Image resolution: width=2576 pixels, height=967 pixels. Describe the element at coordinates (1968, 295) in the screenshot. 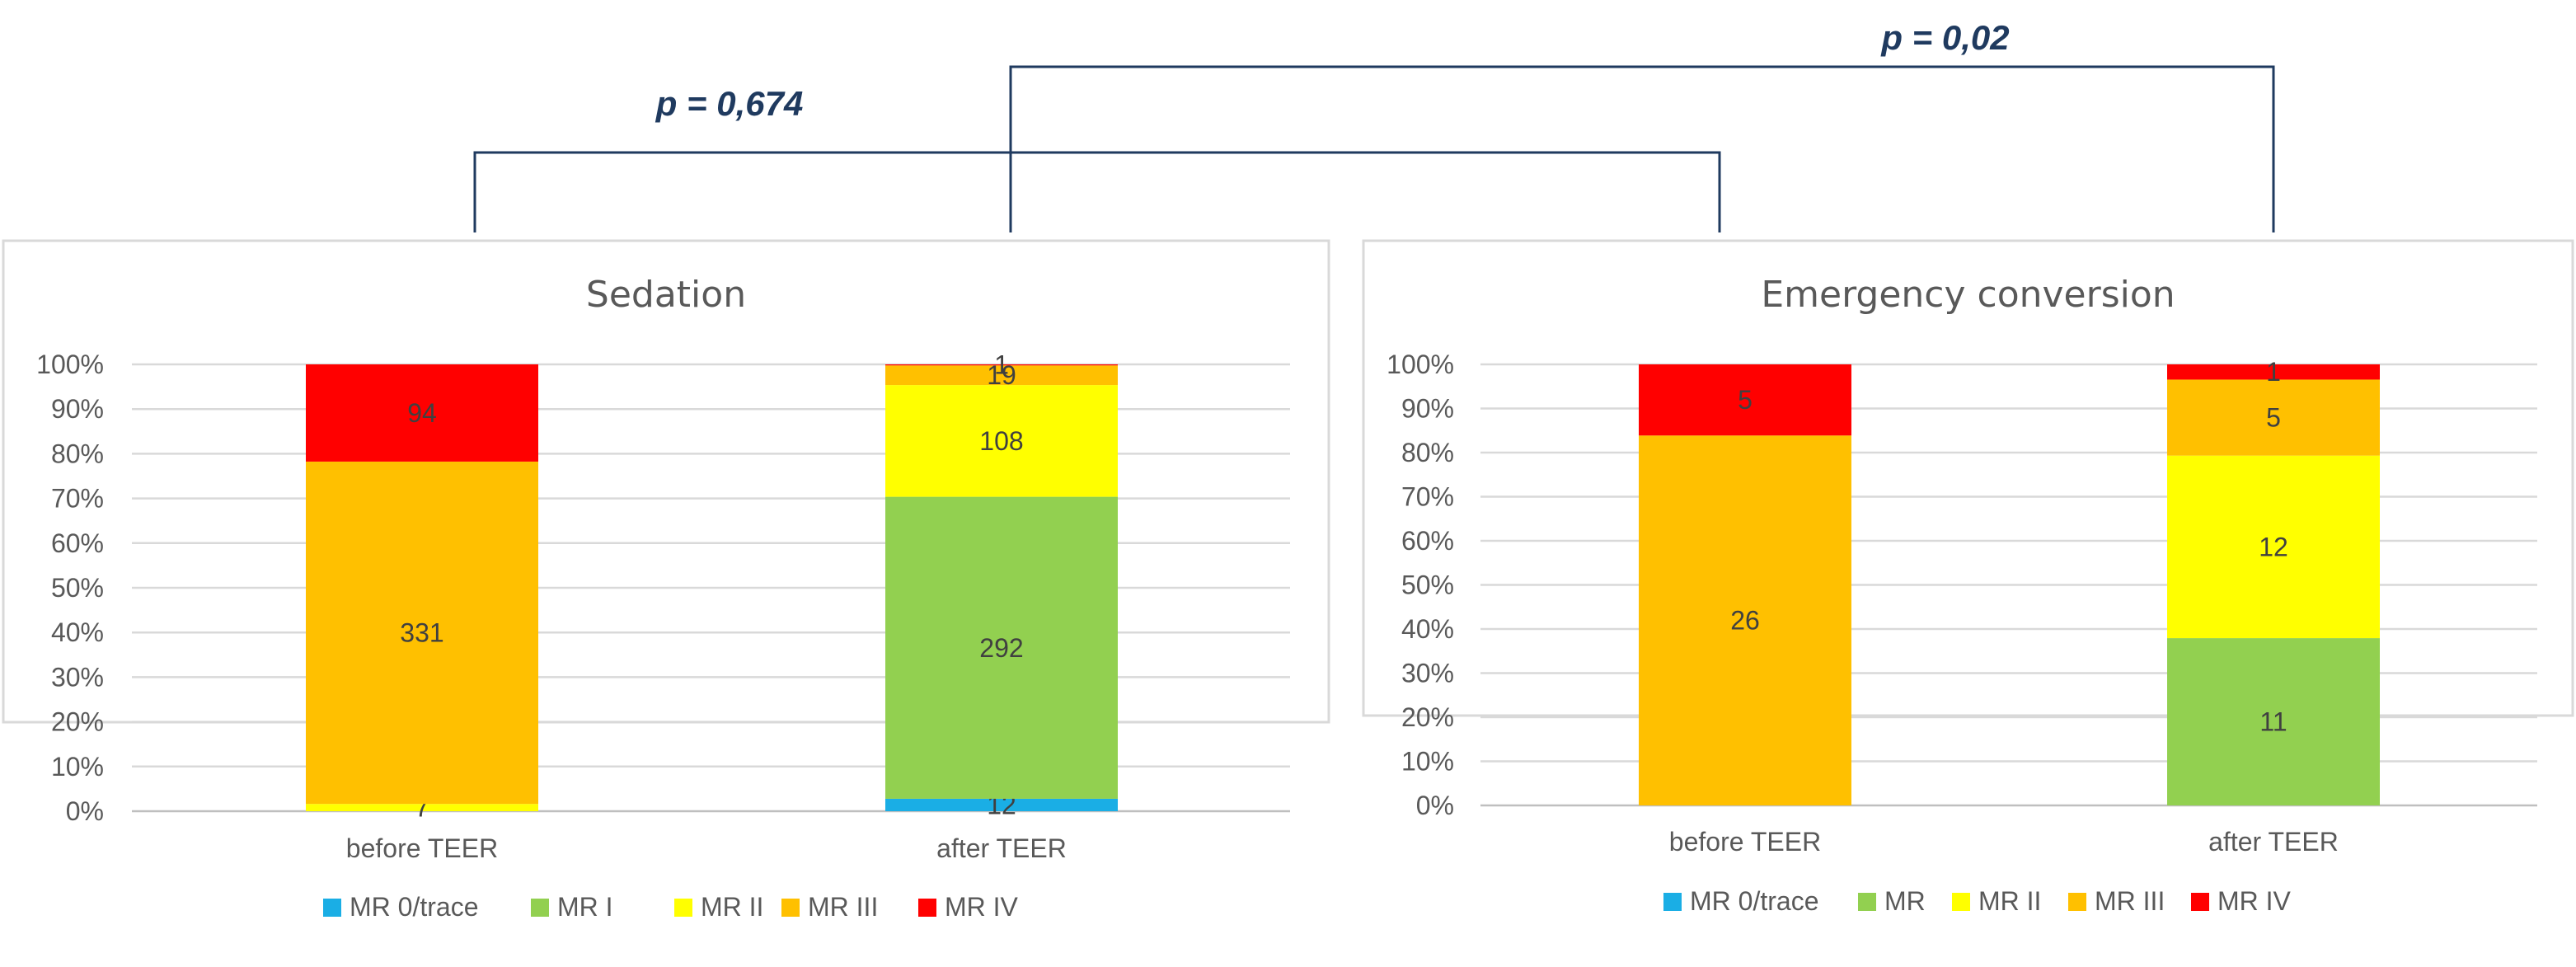

I see `chart-title: Emergency conversion` at that location.